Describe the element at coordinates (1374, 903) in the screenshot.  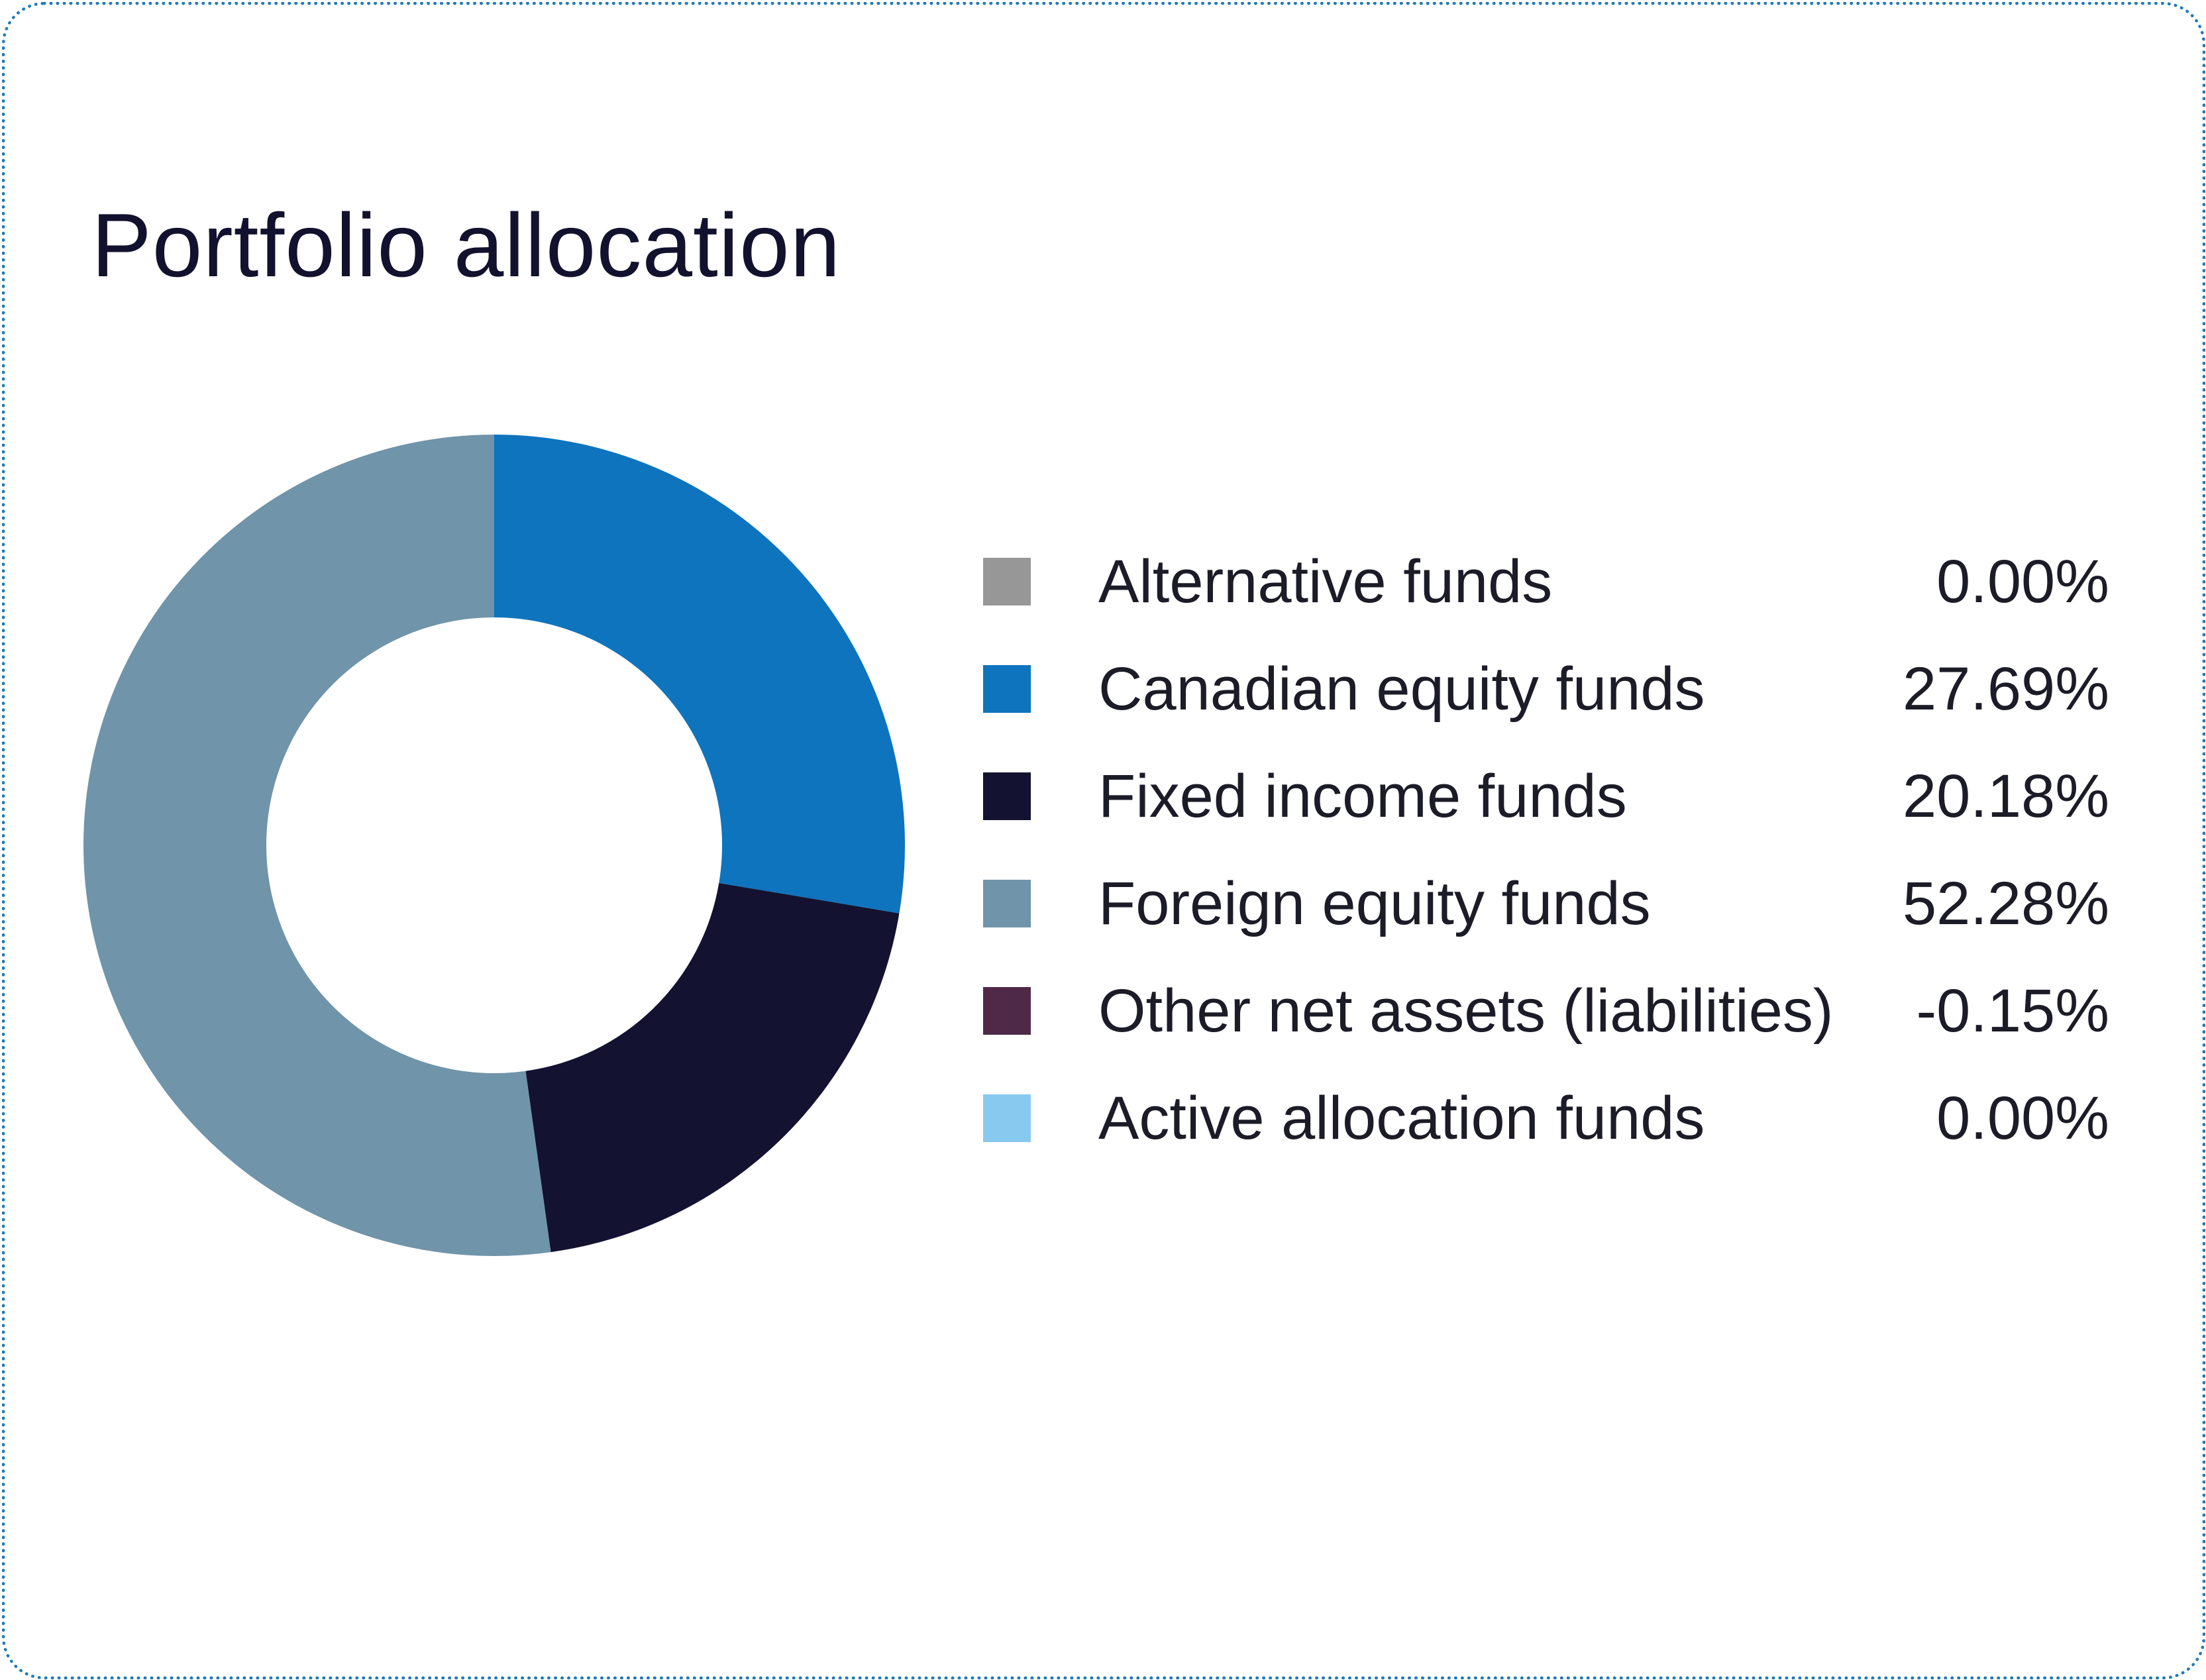
I see `legend-label: Foreign equity funds` at that location.